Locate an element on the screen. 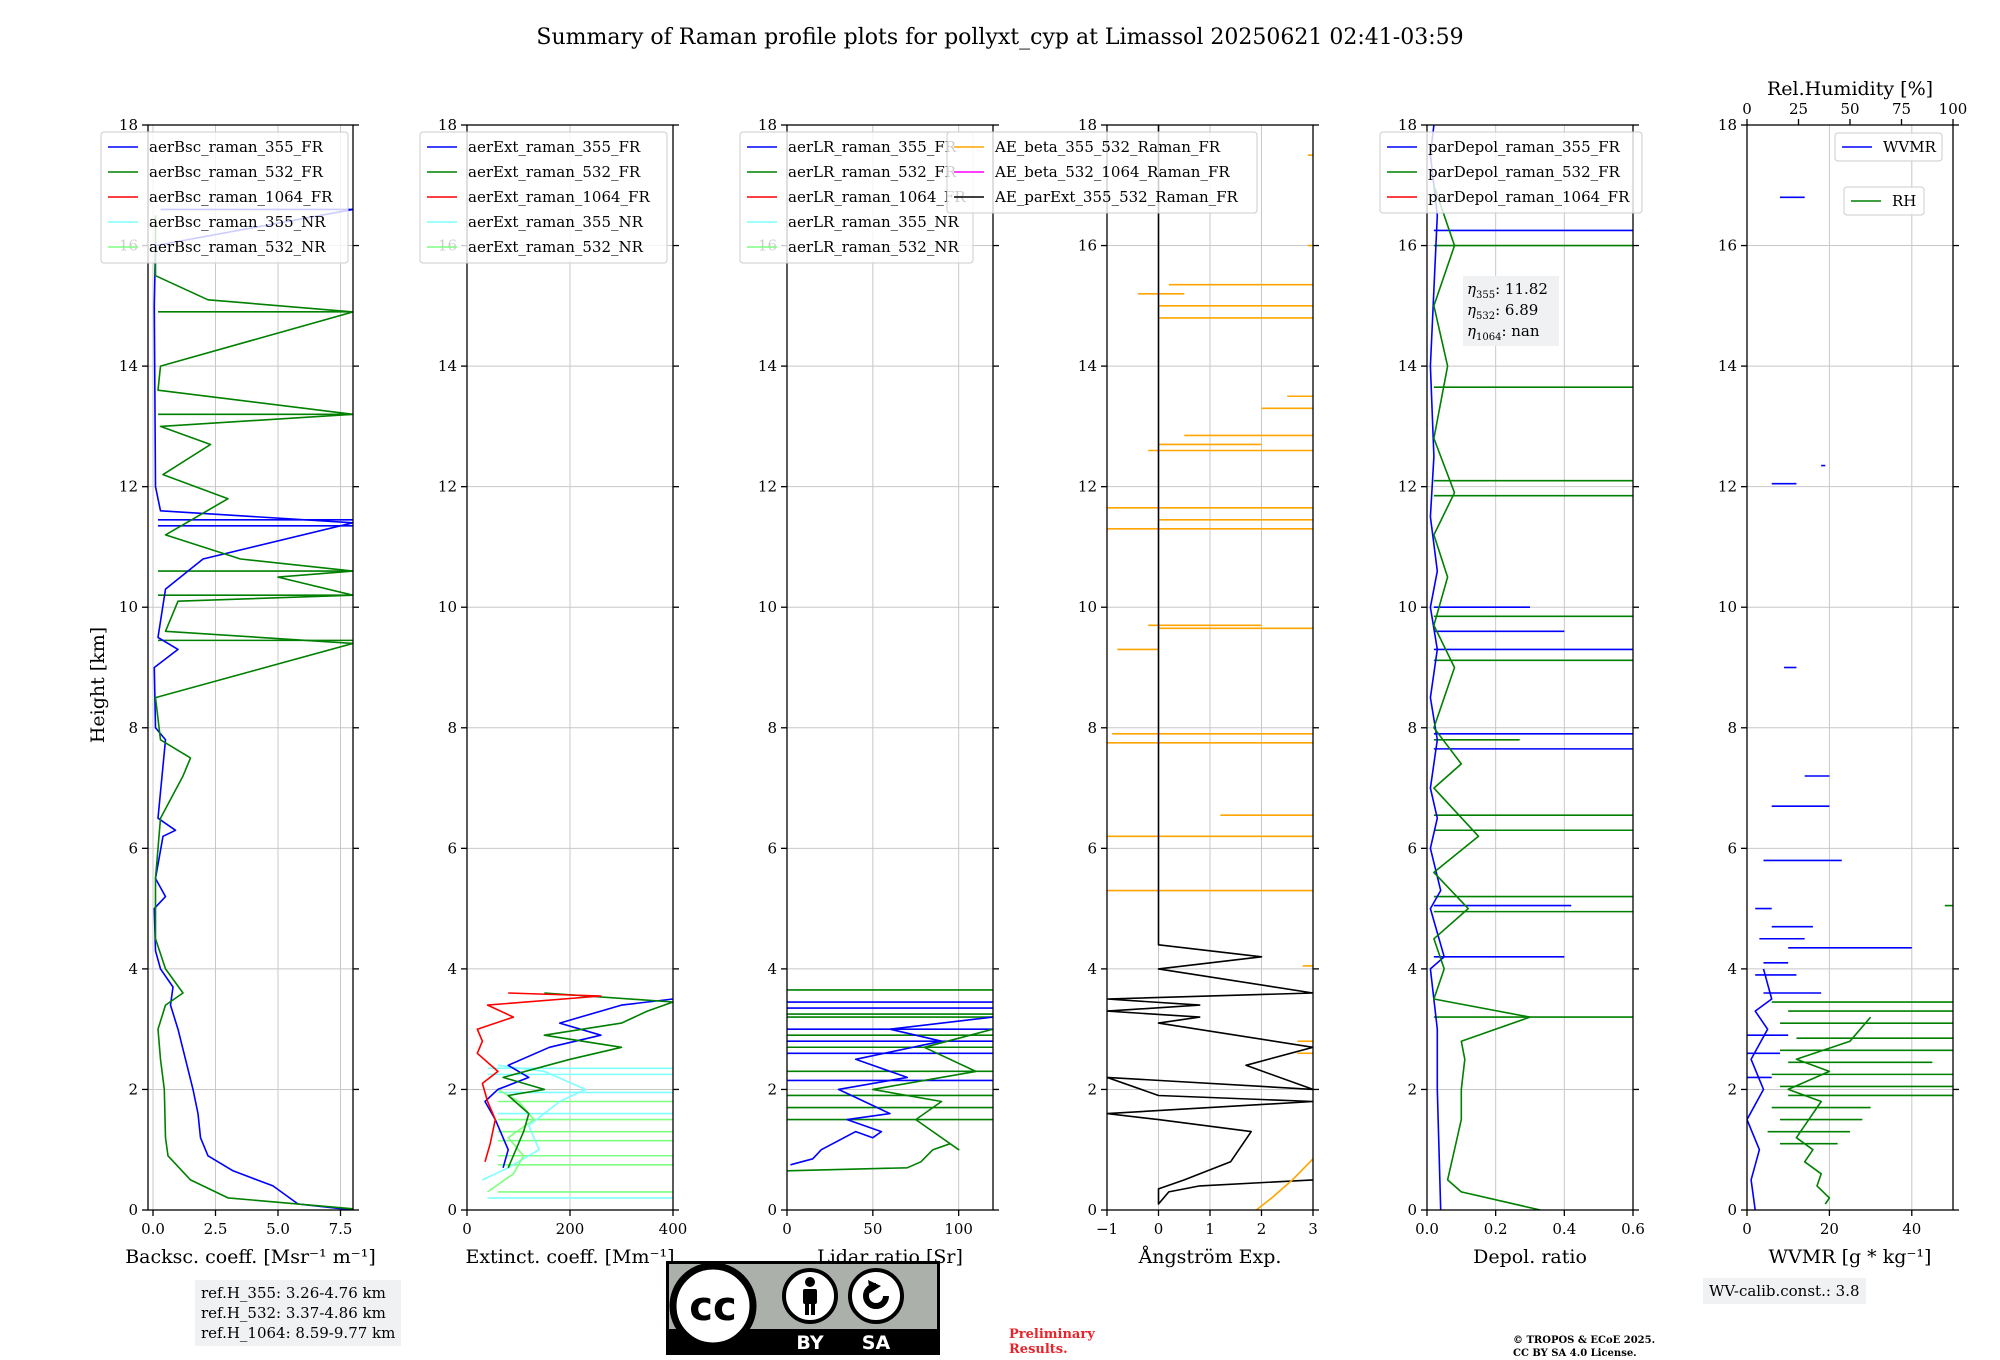  eta-line-0: η355: 11.82 is located at coordinates (1507, 290).